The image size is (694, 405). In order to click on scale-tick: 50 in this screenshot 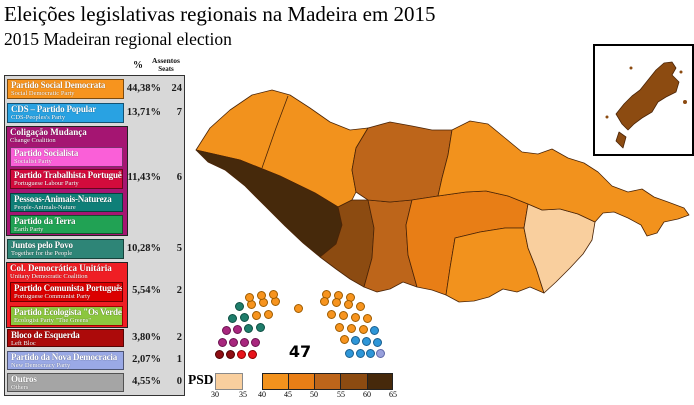, I will do `click(314, 394)`.